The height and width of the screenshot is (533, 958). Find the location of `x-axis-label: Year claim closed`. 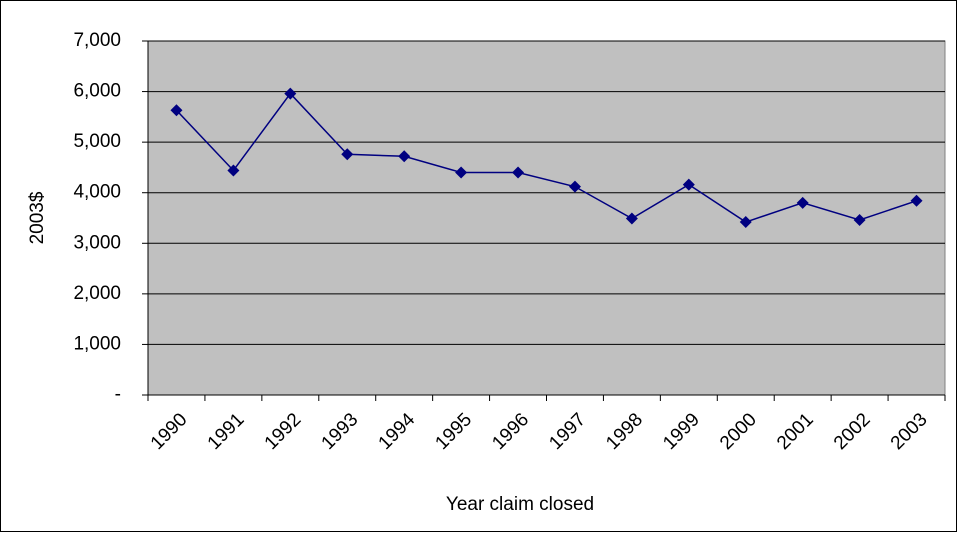

x-axis-label: Year claim closed is located at coordinates (520, 504).